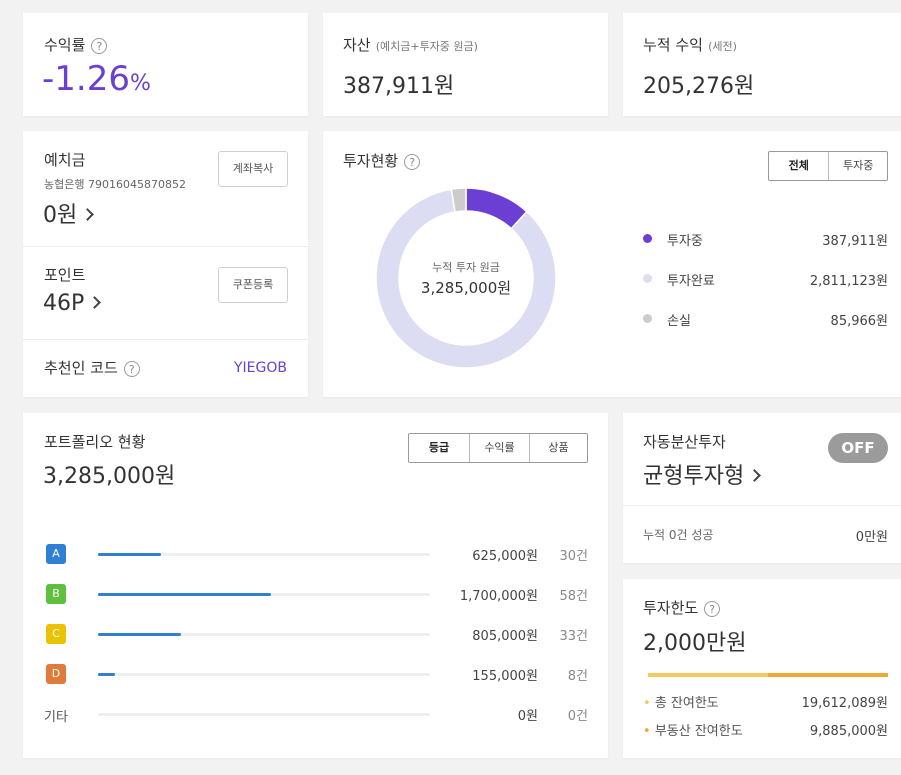 This screenshot has height=775, width=901. I want to click on donut-center-value: 3,285,000원, so click(466, 288).